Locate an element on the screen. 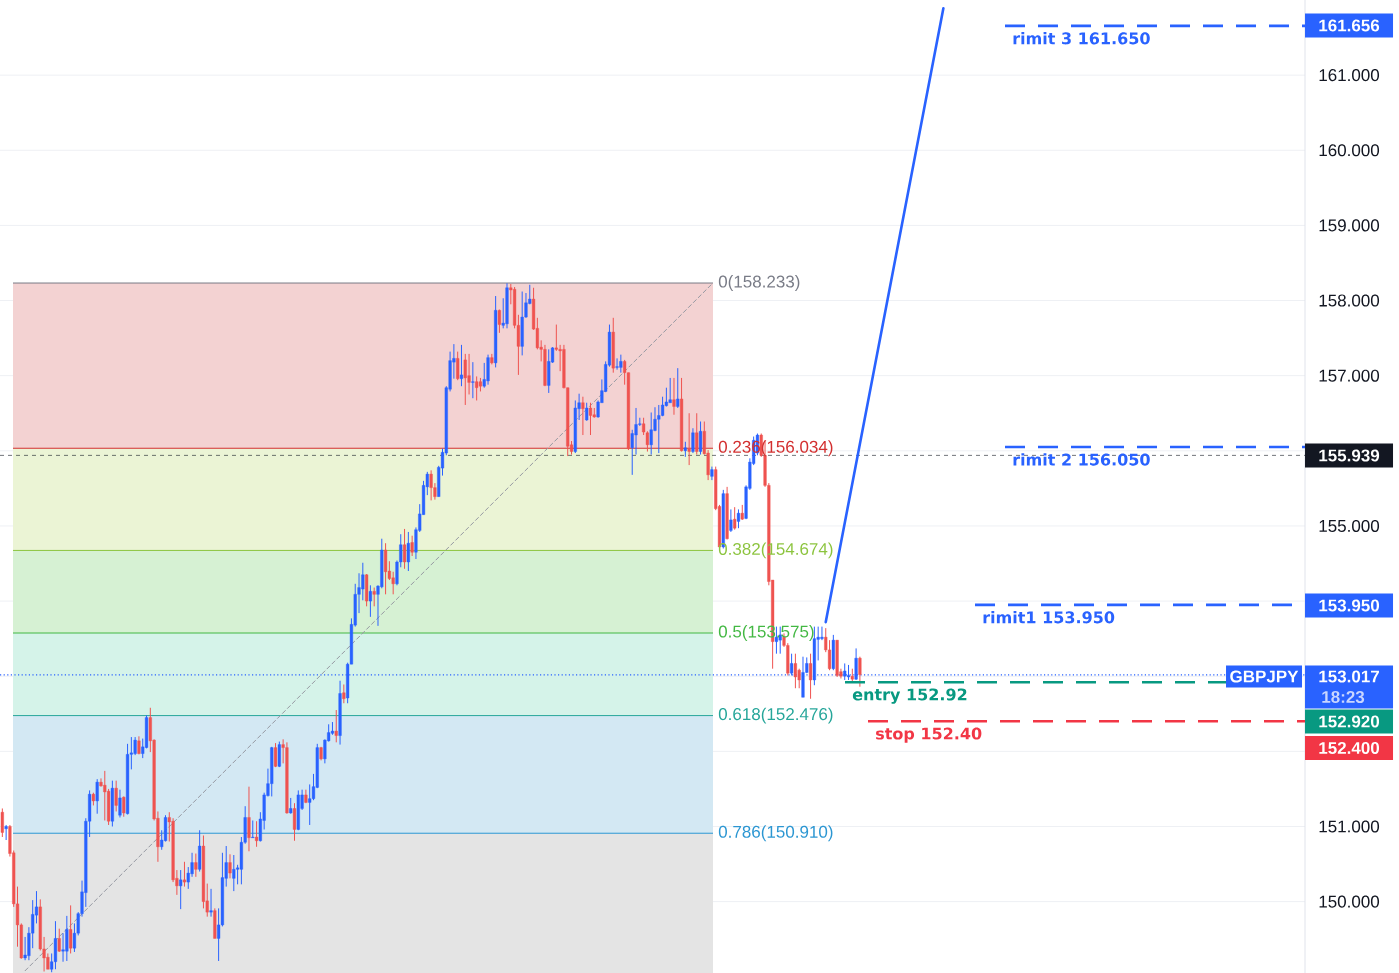  y-tick-label: 160.000 is located at coordinates (1349, 150).